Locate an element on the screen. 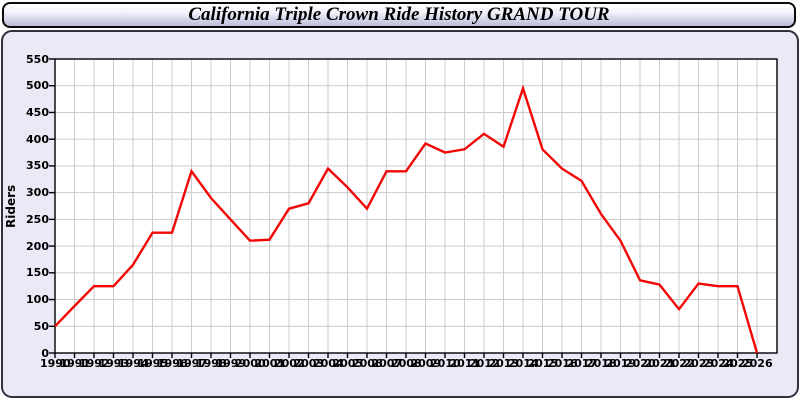  x-tick-label: 2007 is located at coordinates (387, 363).